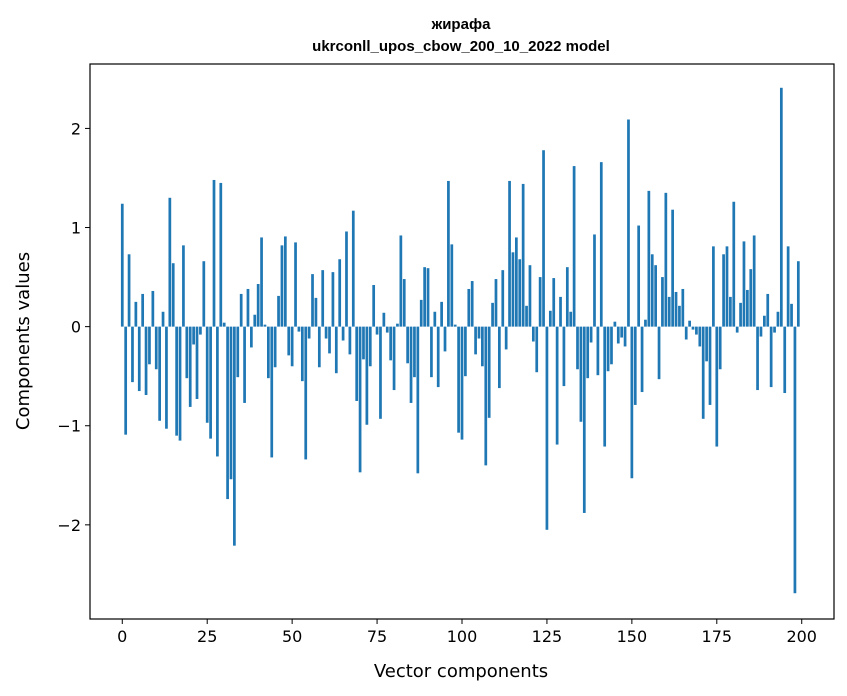 The image size is (847, 696). Describe the element at coordinates (461, 671) in the screenshot. I see `x-axis-label: Vector components` at that location.